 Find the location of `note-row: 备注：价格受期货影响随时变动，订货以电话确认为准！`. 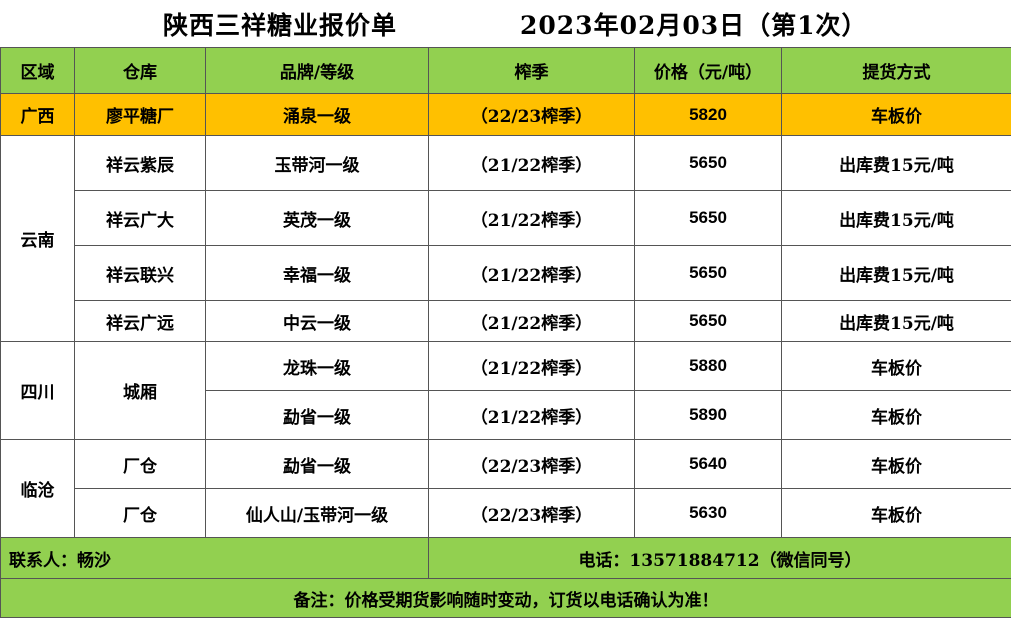

note-row: 备注：价格受期货影响随时变动，订货以电话确认为准！ is located at coordinates (505, 598).